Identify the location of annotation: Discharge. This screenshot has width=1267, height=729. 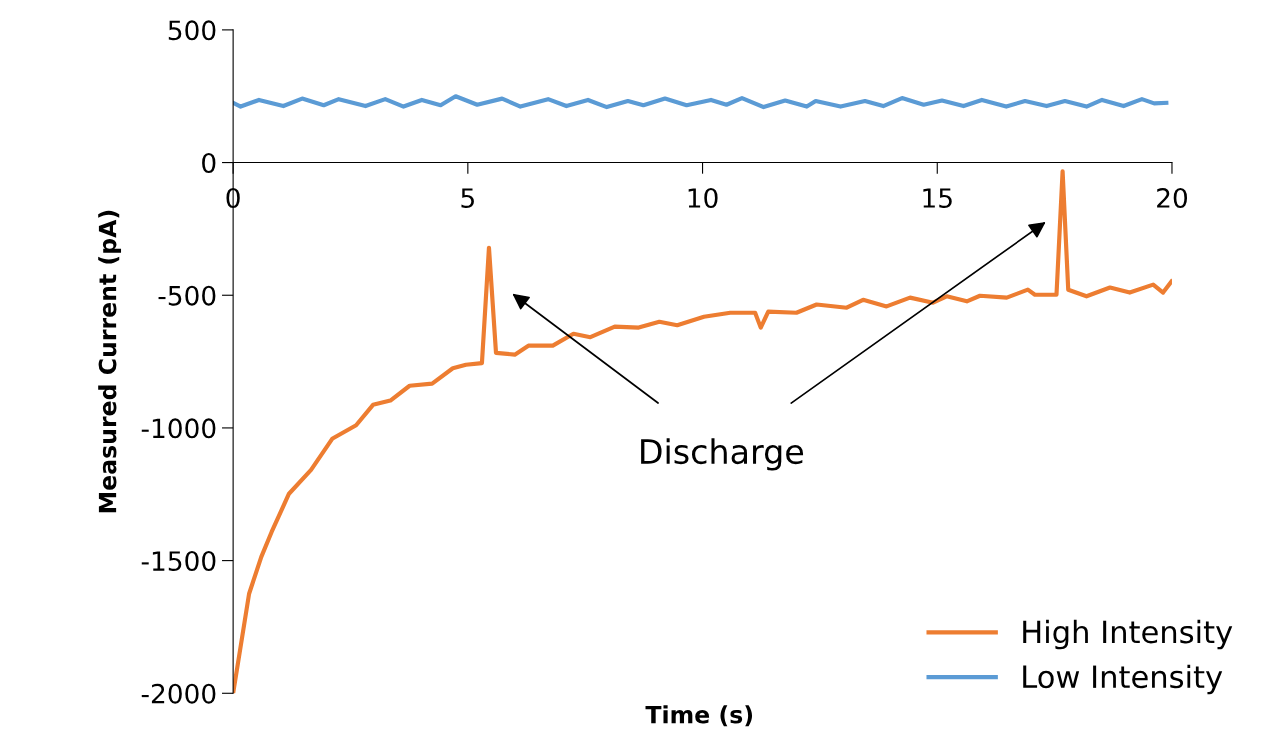
(722, 454).